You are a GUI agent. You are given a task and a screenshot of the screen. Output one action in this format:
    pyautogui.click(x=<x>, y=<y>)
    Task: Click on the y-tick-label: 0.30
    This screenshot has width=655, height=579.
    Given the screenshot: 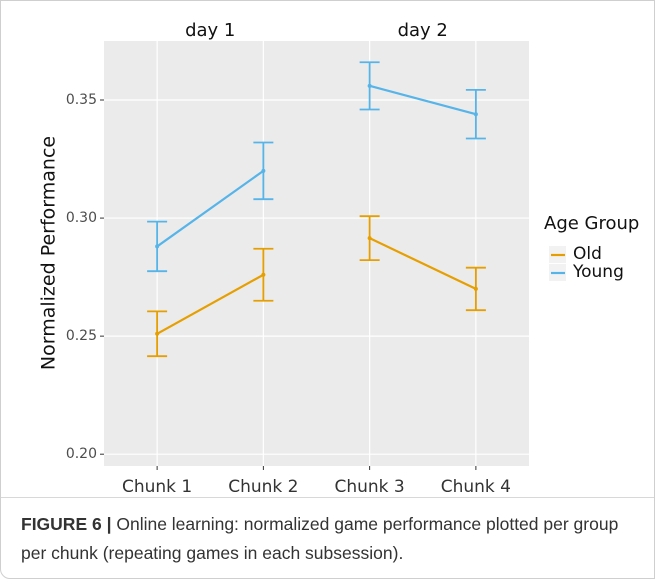 What is the action you would take?
    pyautogui.click(x=81, y=218)
    